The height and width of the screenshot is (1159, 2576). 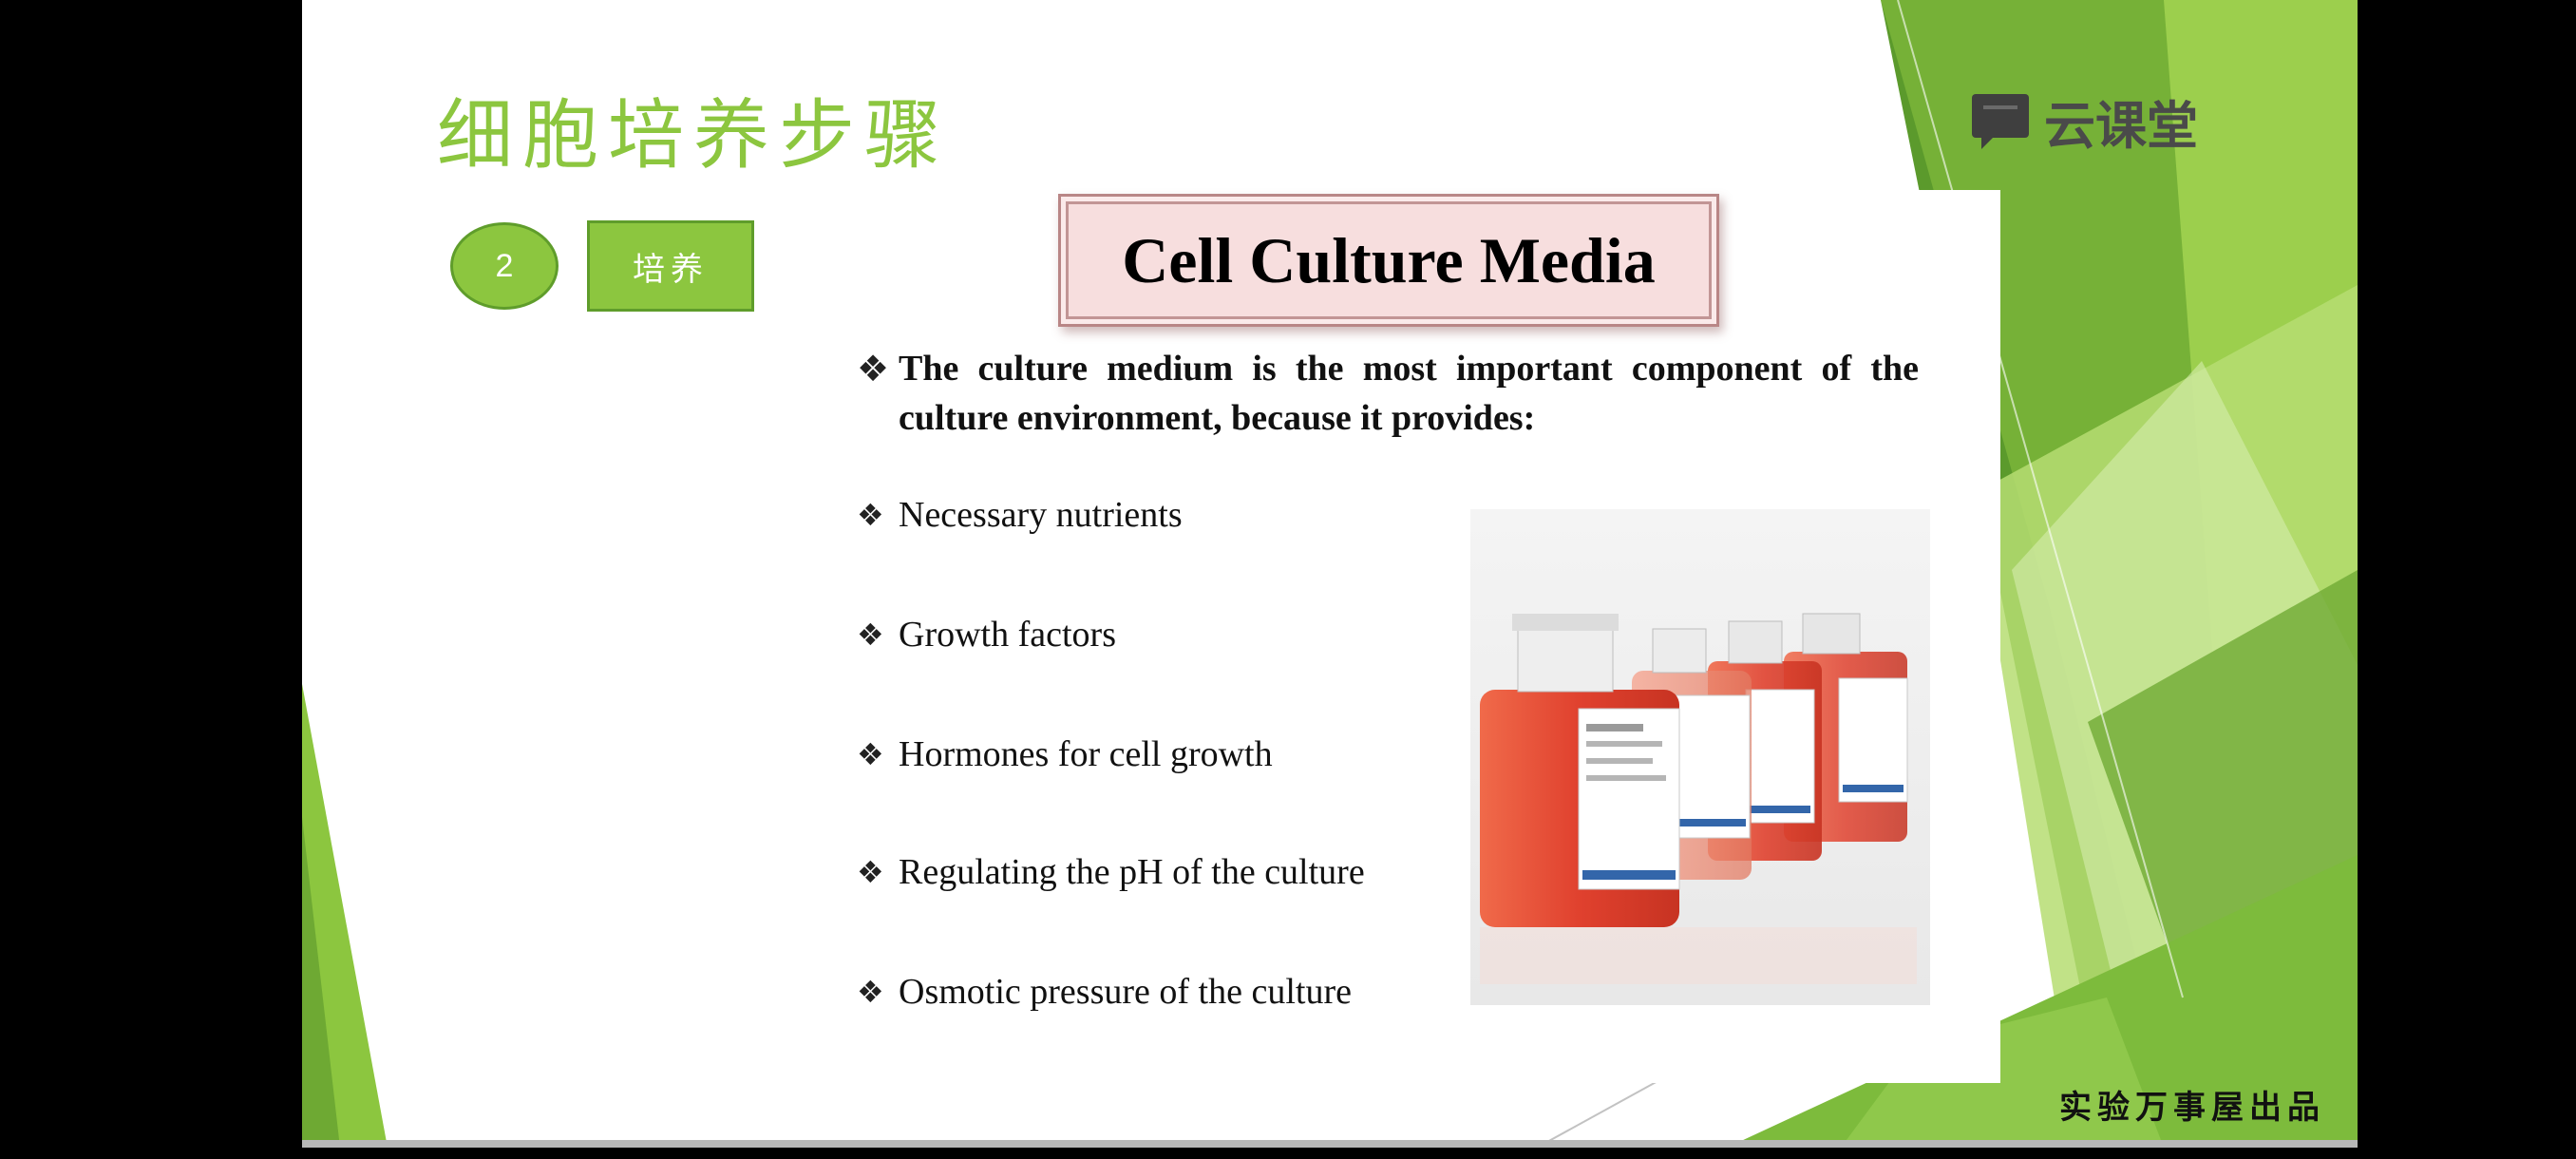 I want to click on list-item-text: Growth factors, so click(x=1007, y=635).